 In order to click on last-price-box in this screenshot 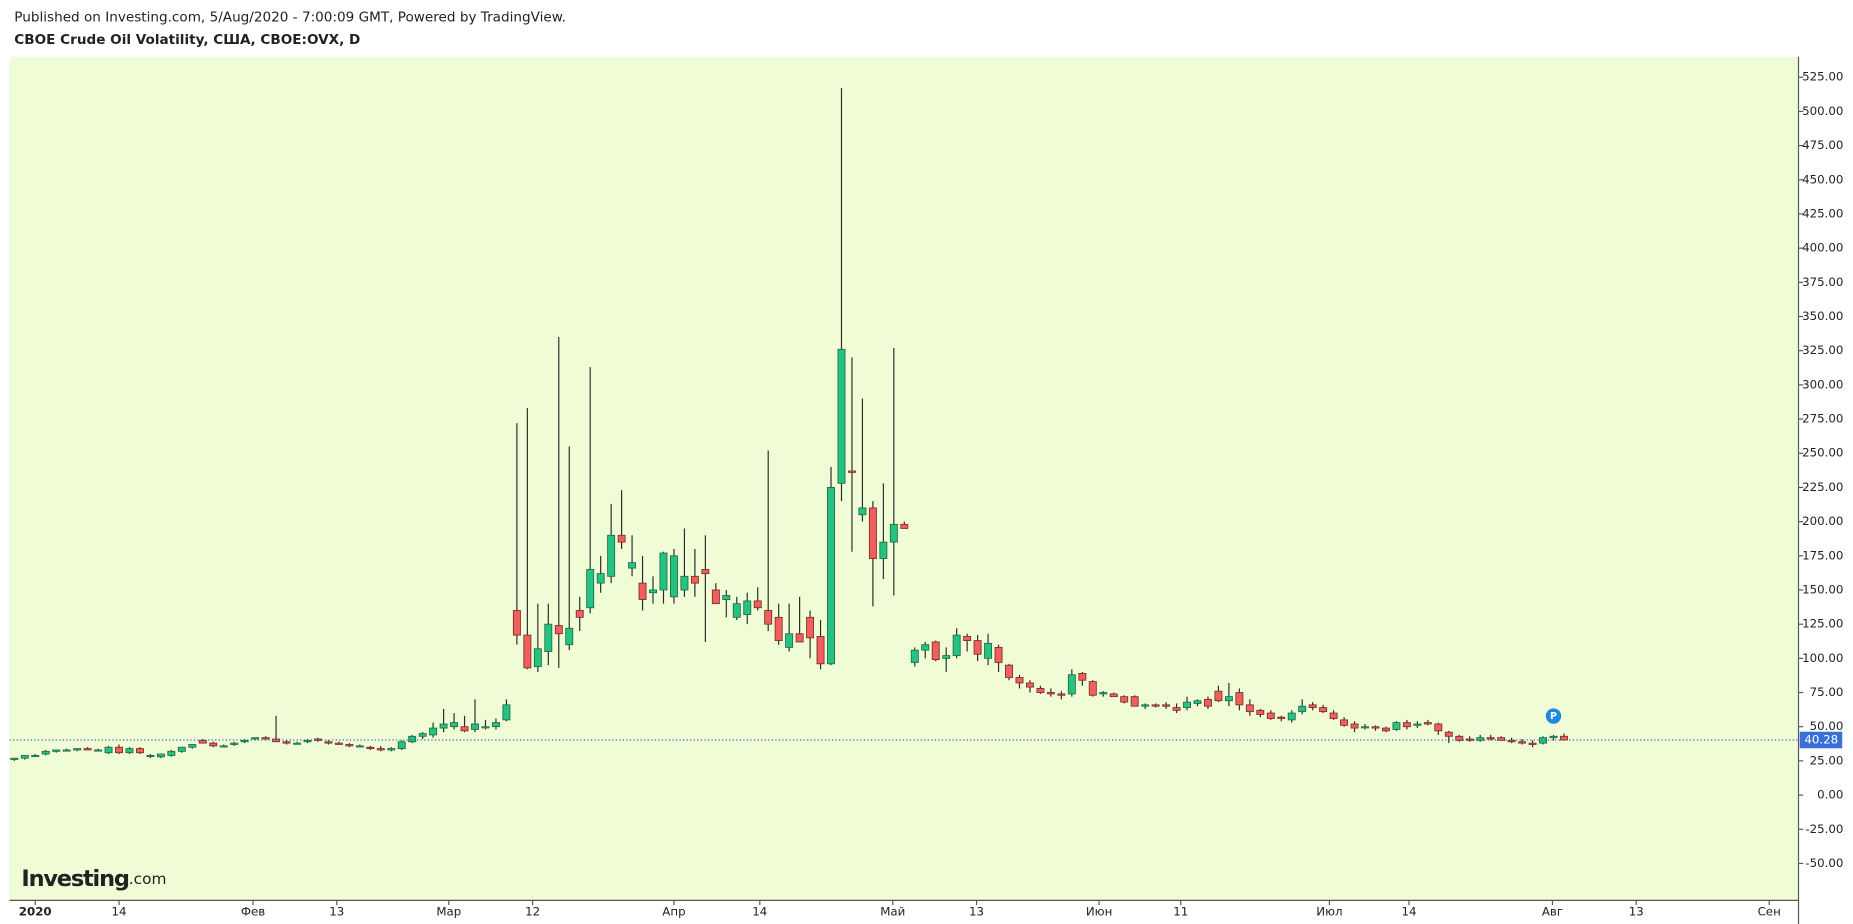, I will do `click(1821, 740)`.